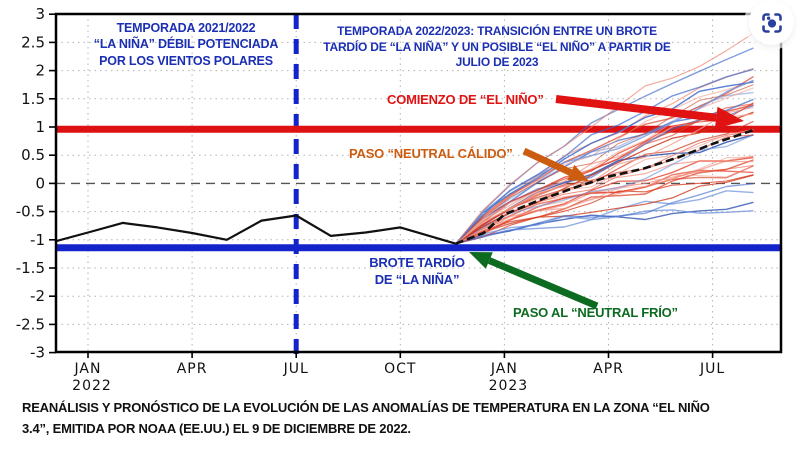  Describe the element at coordinates (37, 296) in the screenshot. I see `svg-text: -2` at that location.